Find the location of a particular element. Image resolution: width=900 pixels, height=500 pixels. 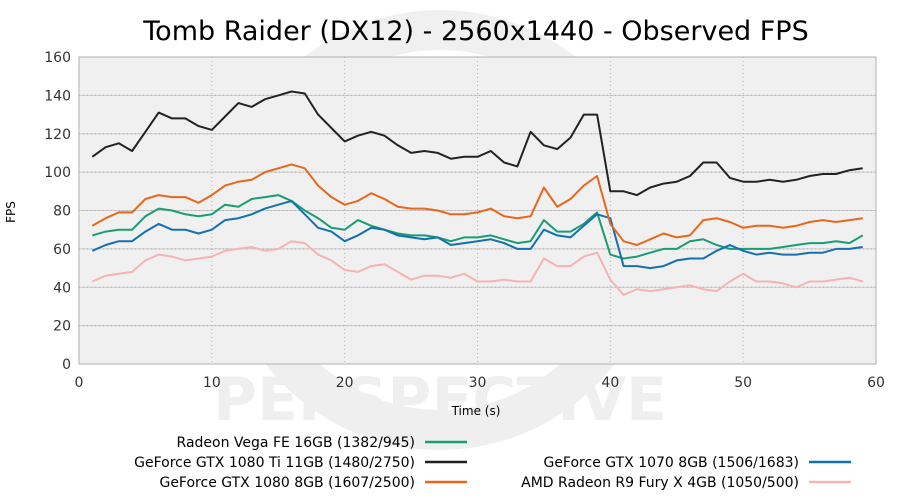

y-tick-label: 80 is located at coordinates (62, 212).